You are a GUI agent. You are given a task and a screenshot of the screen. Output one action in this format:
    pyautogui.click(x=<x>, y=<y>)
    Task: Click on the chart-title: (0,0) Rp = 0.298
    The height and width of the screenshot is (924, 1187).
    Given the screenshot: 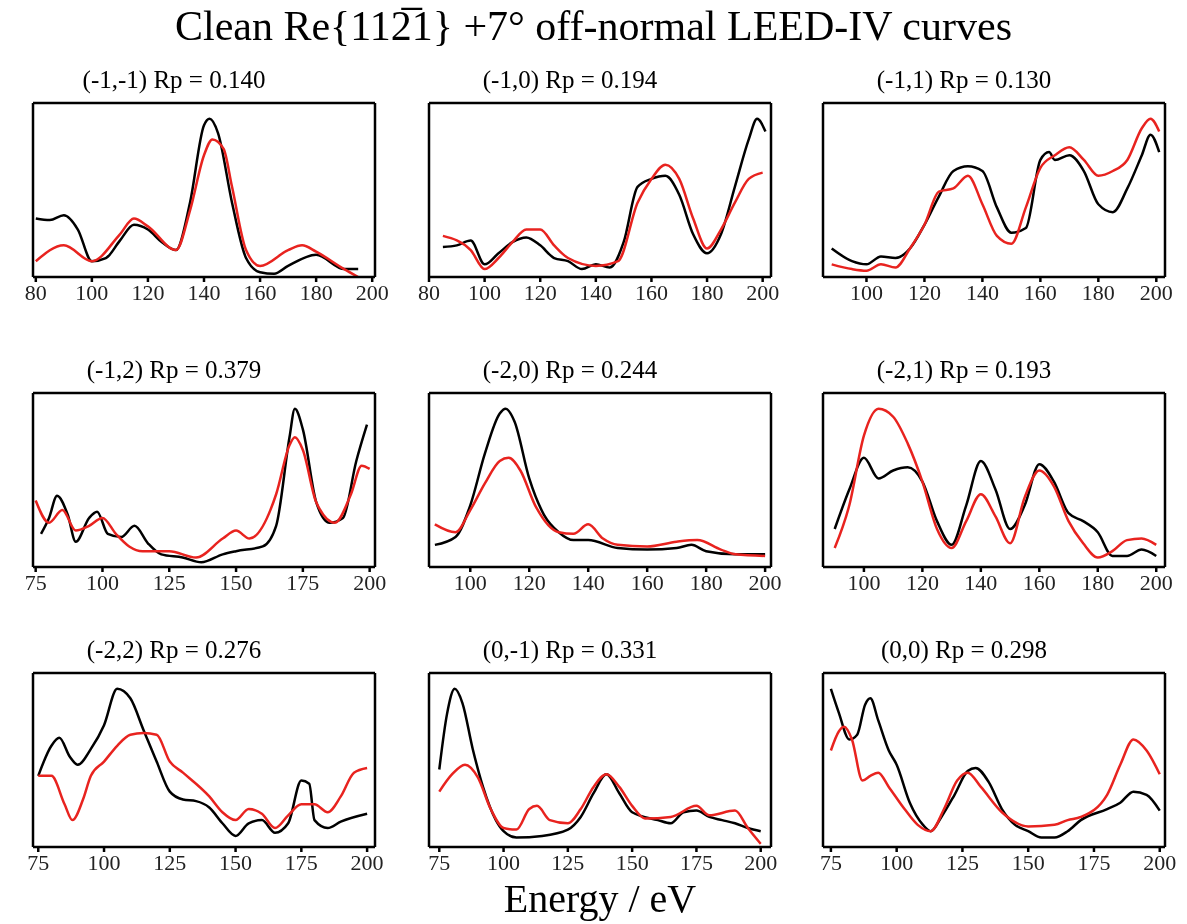 What is the action you would take?
    pyautogui.click(x=964, y=650)
    